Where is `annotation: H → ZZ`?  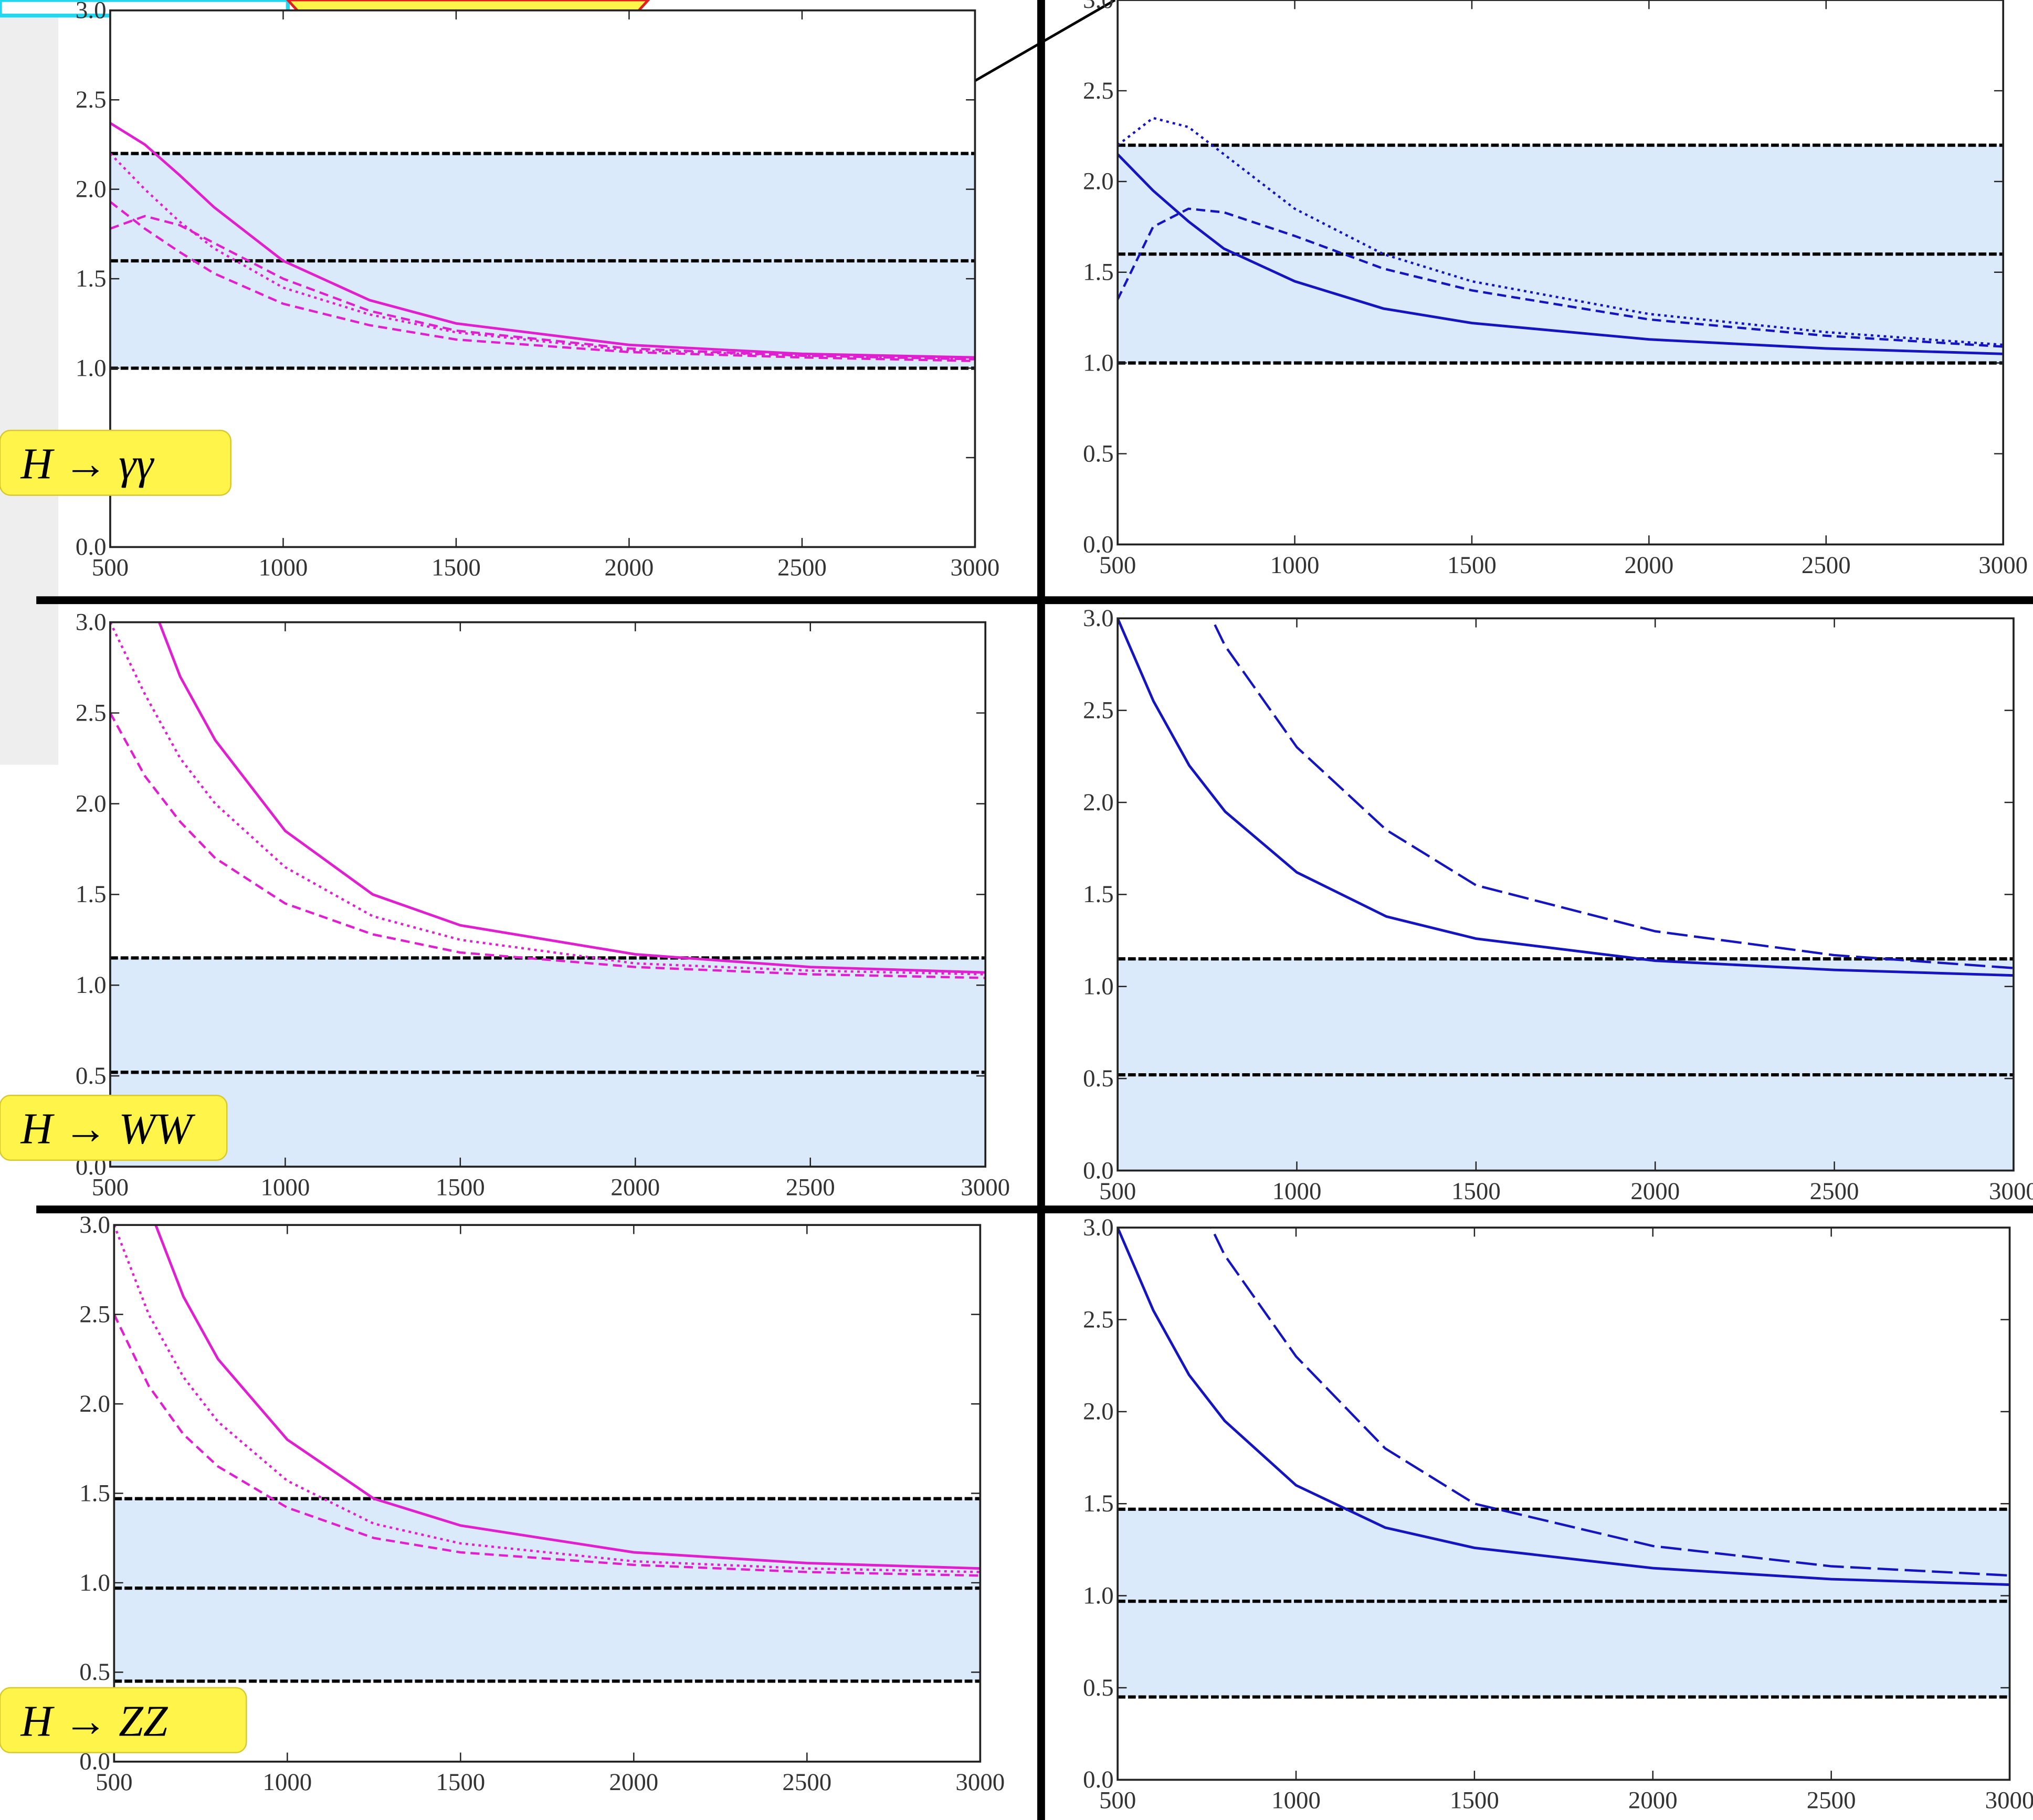
annotation: H → ZZ is located at coordinates (94, 1721).